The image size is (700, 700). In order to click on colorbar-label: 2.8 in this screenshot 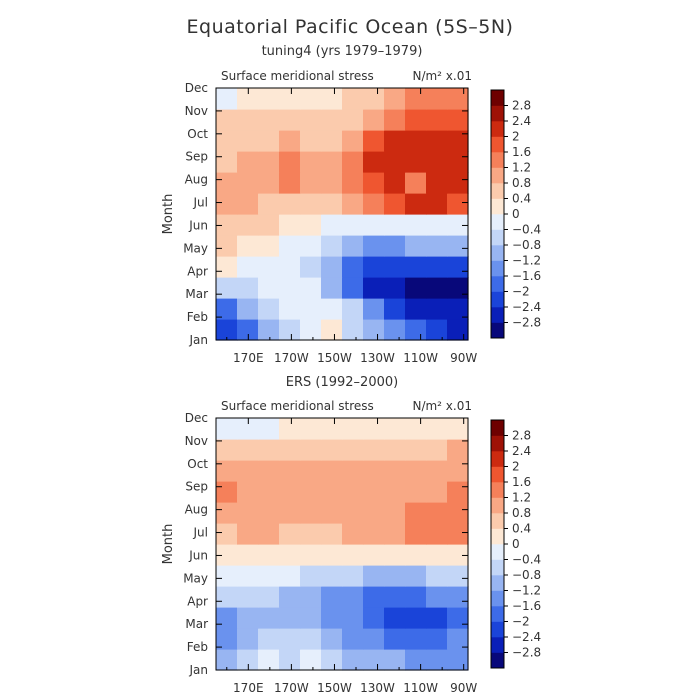, I will do `click(521, 436)`.